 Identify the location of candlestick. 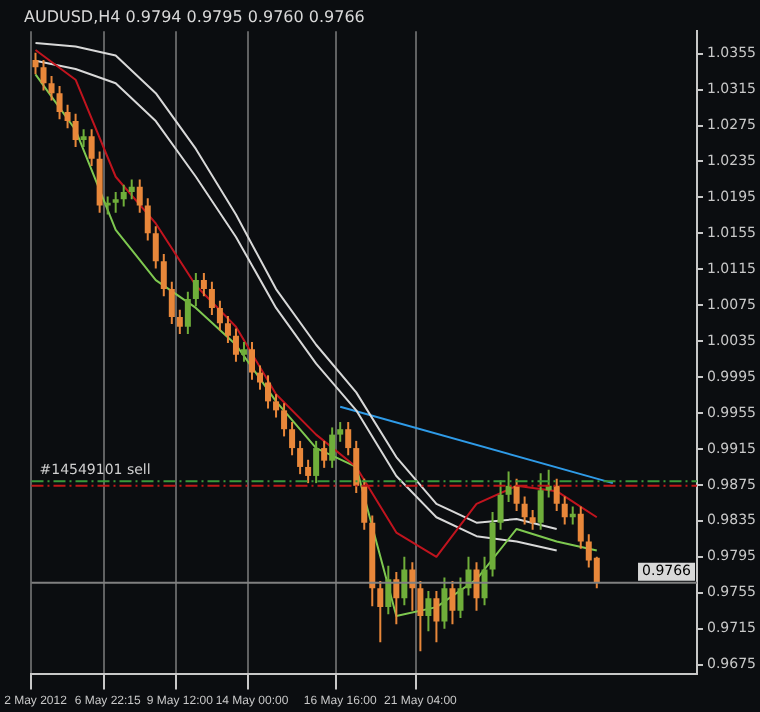
(35, 63).